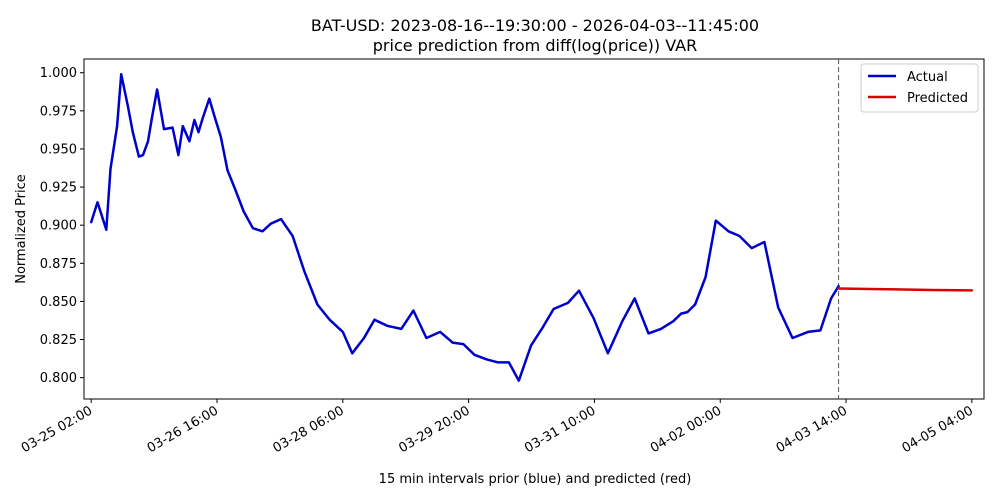  What do you see at coordinates (58, 264) in the screenshot?
I see `y-tick-label: 0.875` at bounding box center [58, 264].